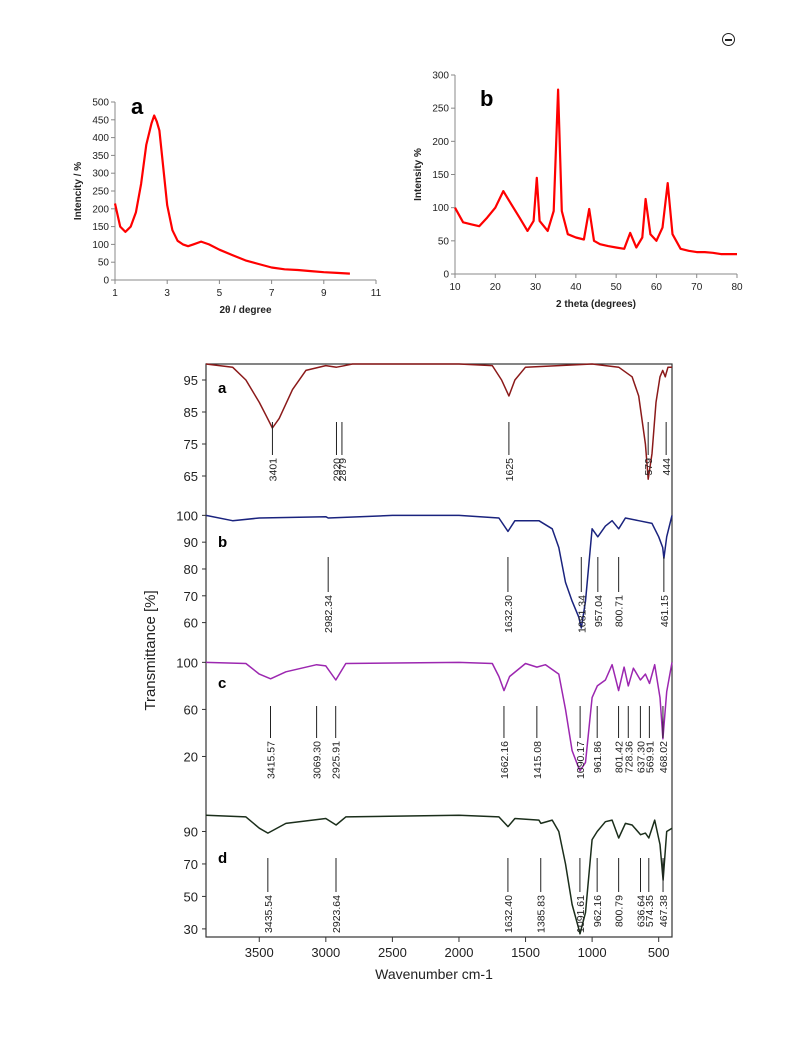 The width and height of the screenshot is (791, 1056). What do you see at coordinates (509, 914) in the screenshot?
I see `peak-label: 1632.40` at bounding box center [509, 914].